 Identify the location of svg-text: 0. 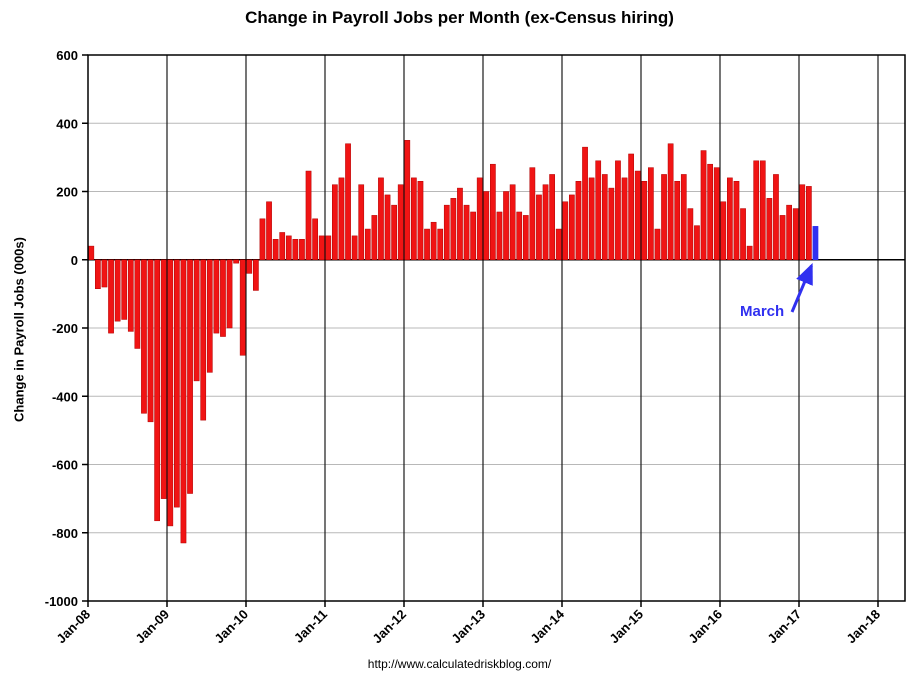
(74, 260).